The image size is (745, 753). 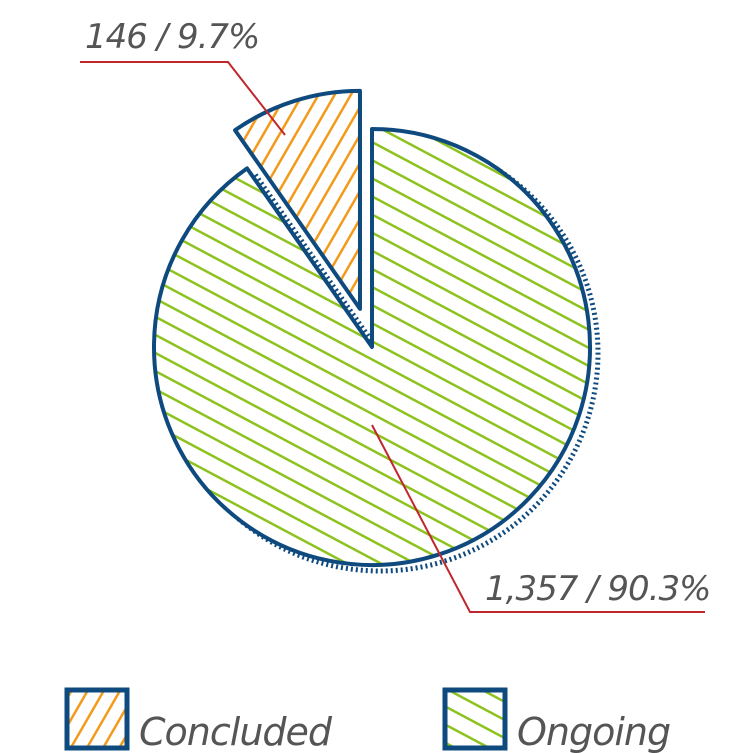 I want to click on legend-label: Concluded, so click(x=236, y=731).